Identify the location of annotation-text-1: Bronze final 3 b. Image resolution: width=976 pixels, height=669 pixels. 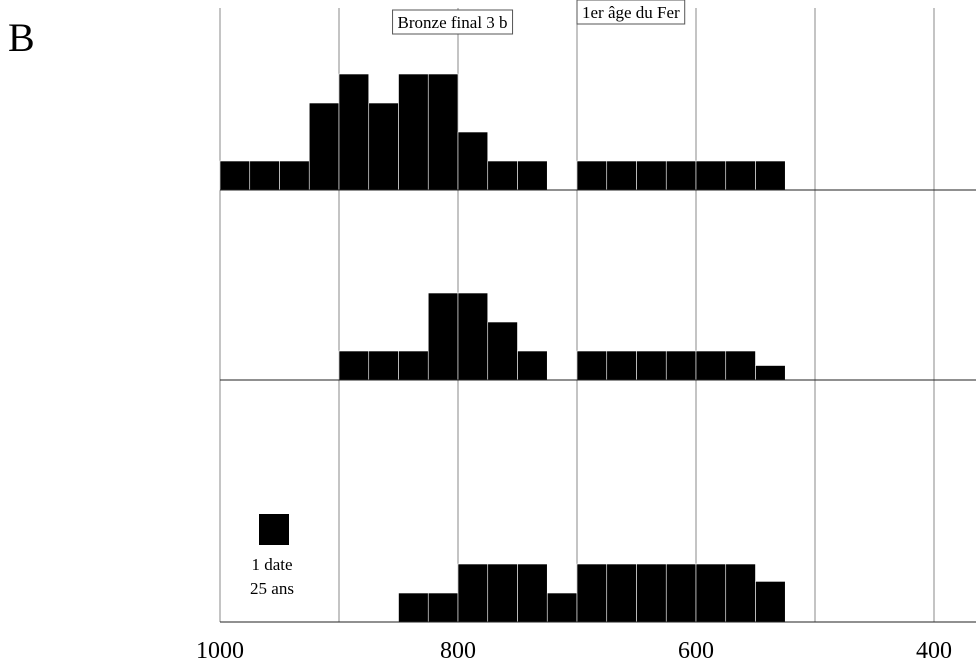
(453, 22).